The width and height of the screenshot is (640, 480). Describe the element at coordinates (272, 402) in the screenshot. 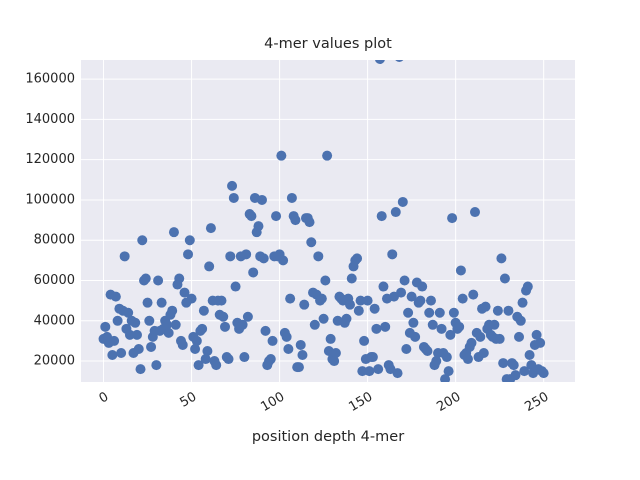

I see `x-tick-label: 100` at that location.